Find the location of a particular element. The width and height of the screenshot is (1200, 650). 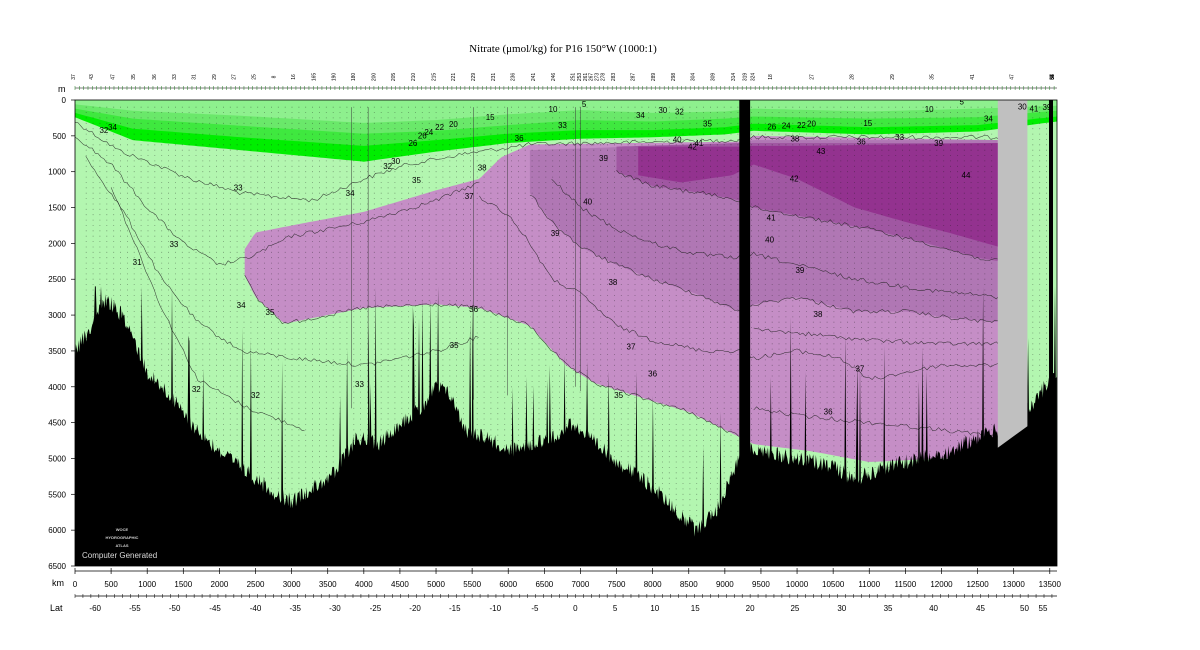

contour-label: 30 is located at coordinates (662, 110).